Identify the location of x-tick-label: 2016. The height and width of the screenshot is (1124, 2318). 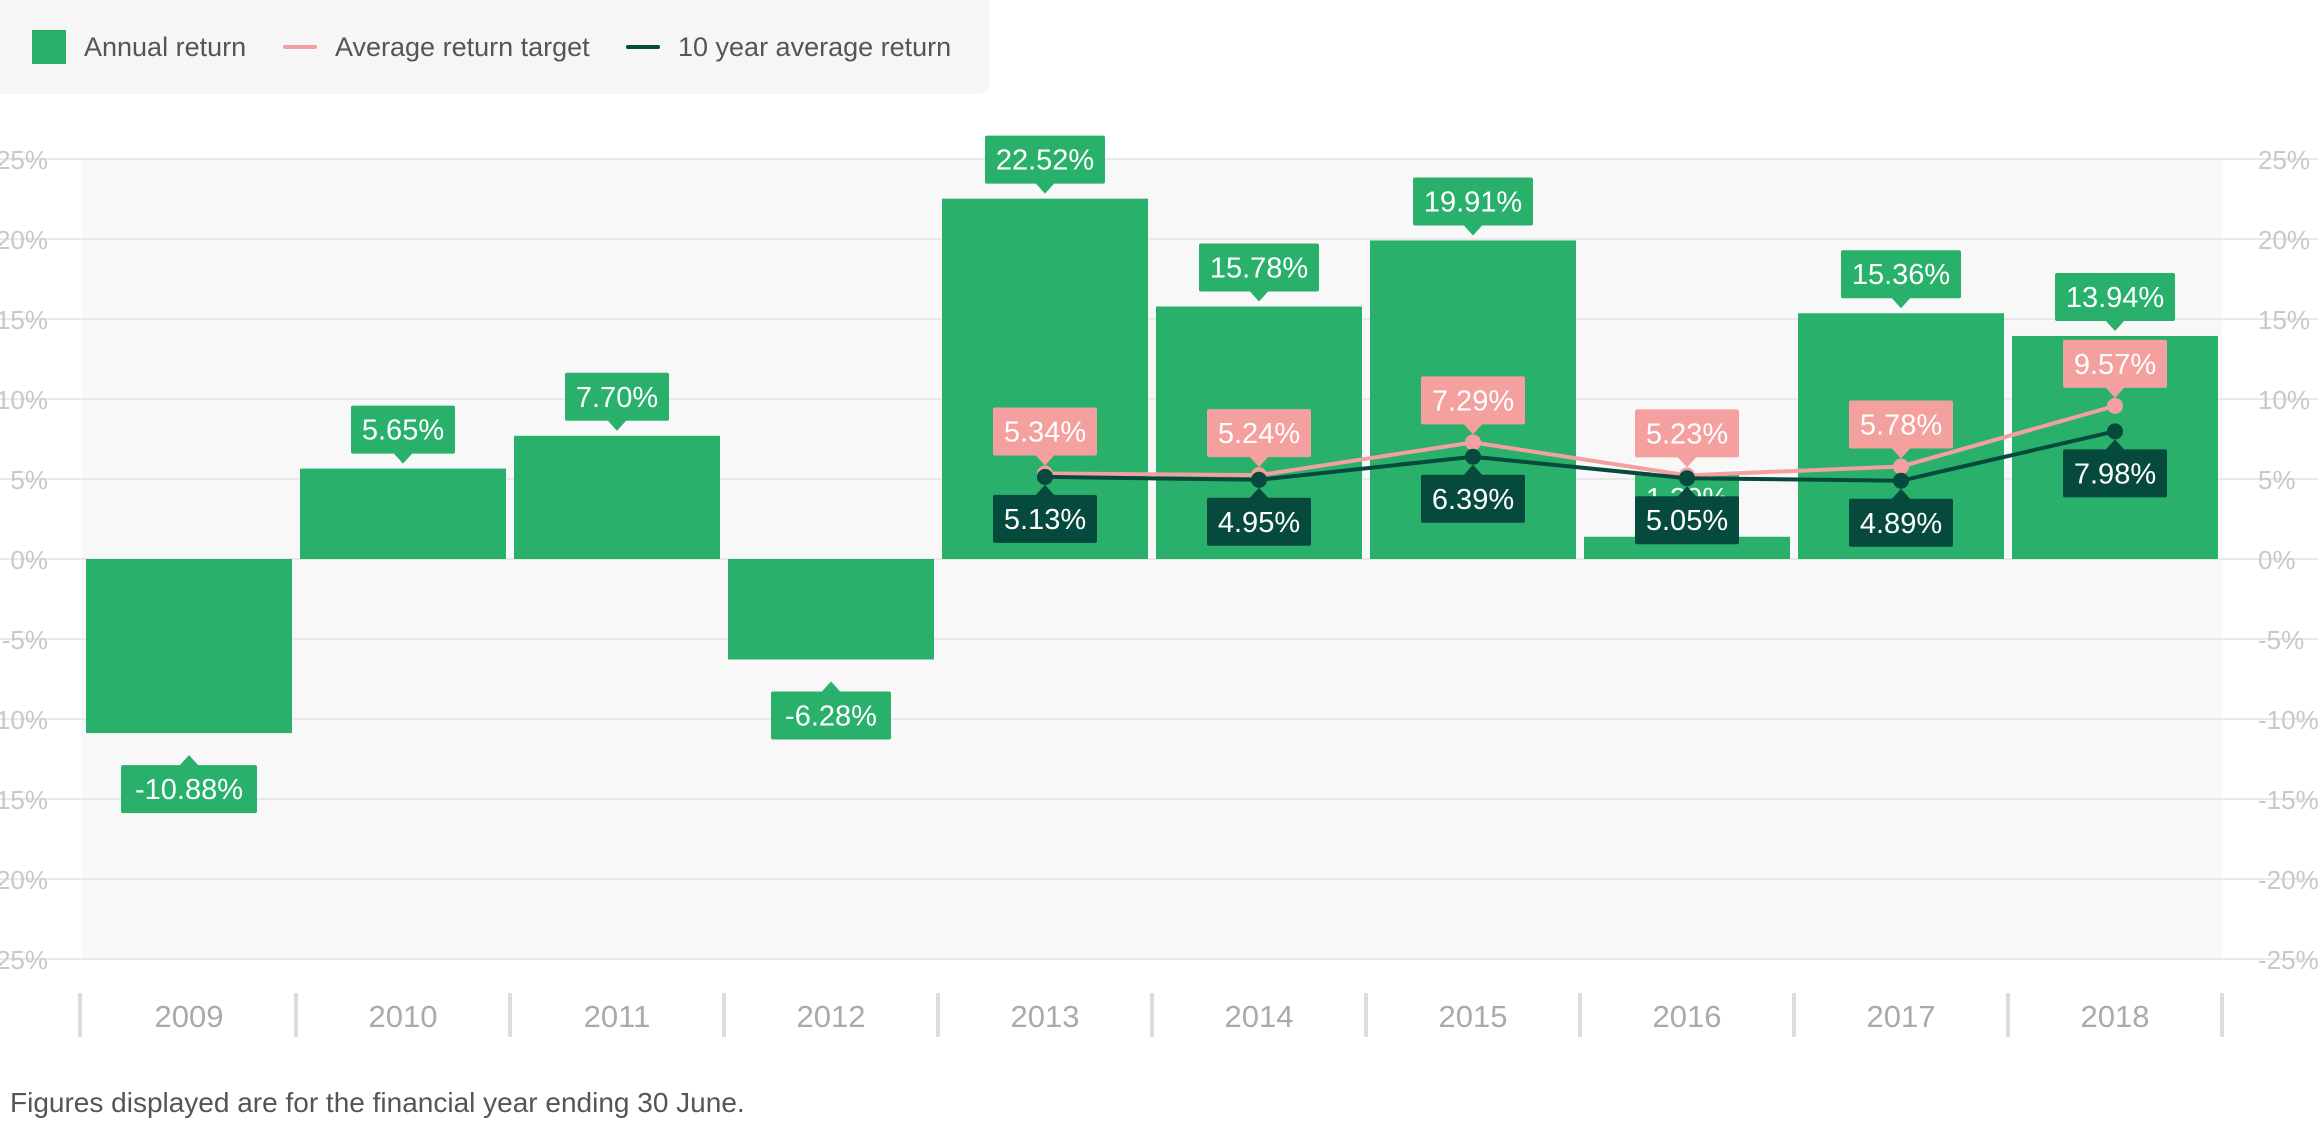
(1687, 1016).